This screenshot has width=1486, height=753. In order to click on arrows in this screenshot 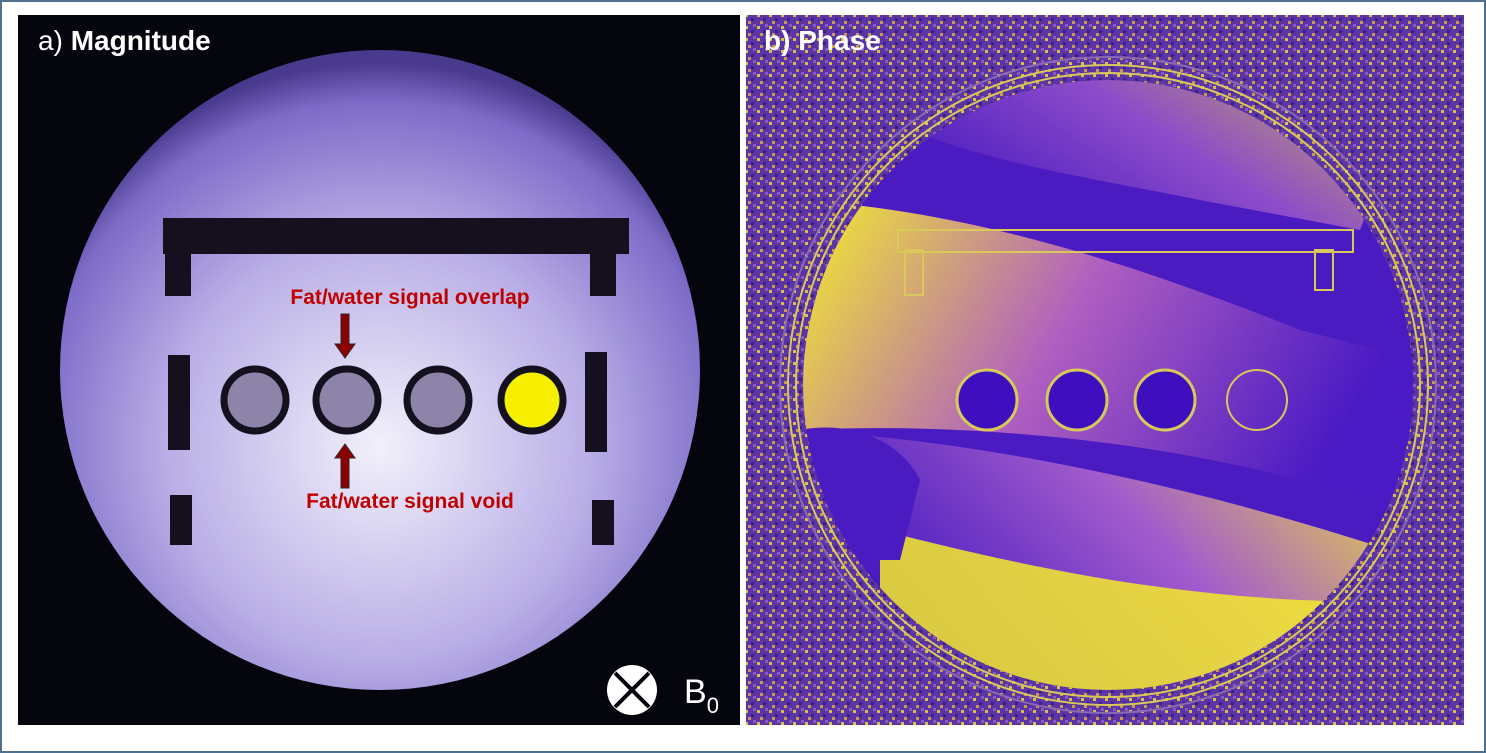, I will do `click(345, 401)`.